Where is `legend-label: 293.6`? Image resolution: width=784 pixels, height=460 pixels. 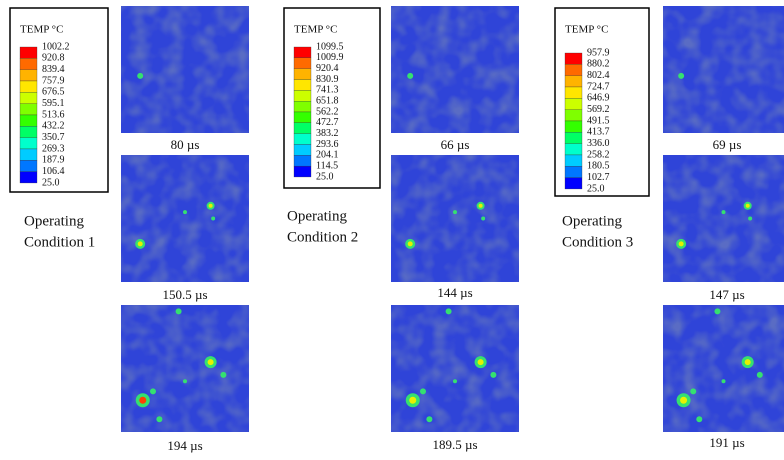 legend-label: 293.6 is located at coordinates (327, 144).